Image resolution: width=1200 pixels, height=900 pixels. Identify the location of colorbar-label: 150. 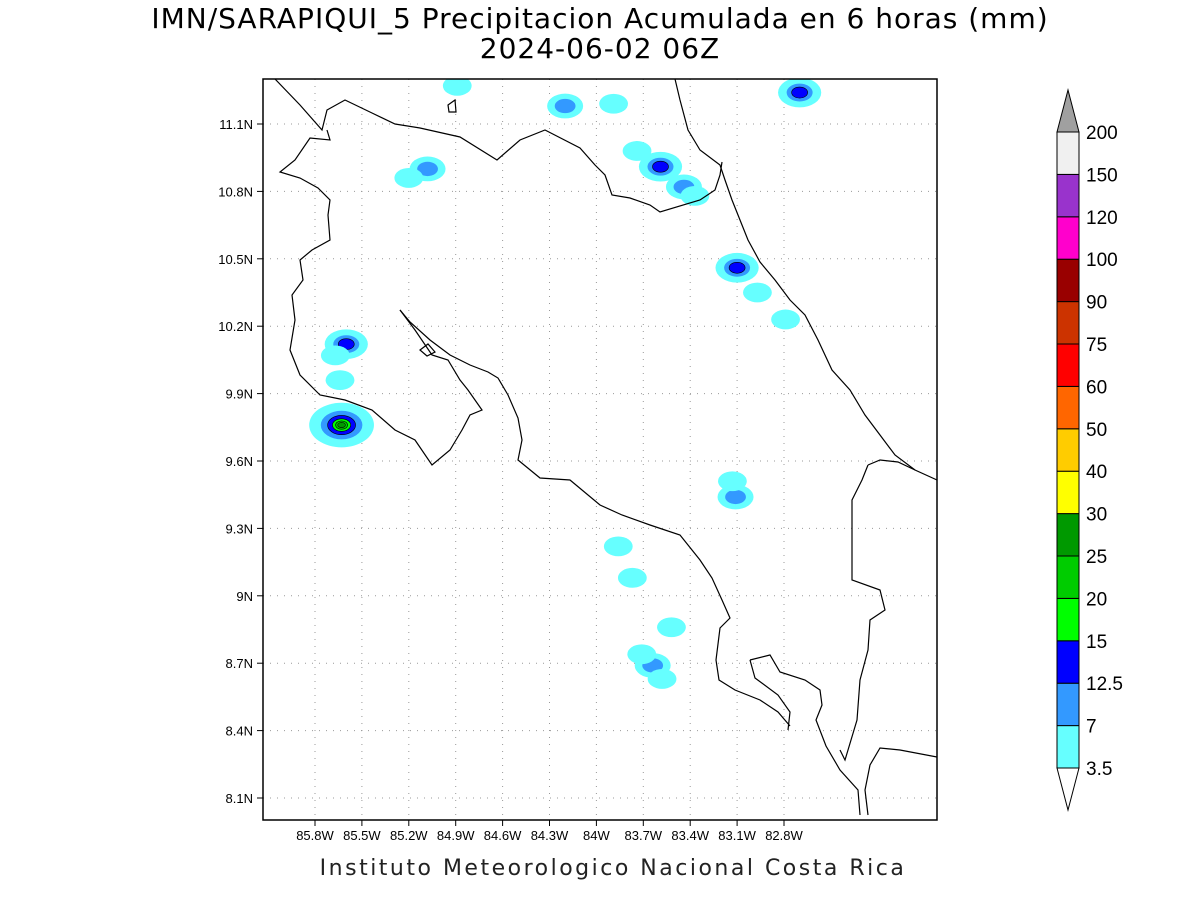
(1102, 175).